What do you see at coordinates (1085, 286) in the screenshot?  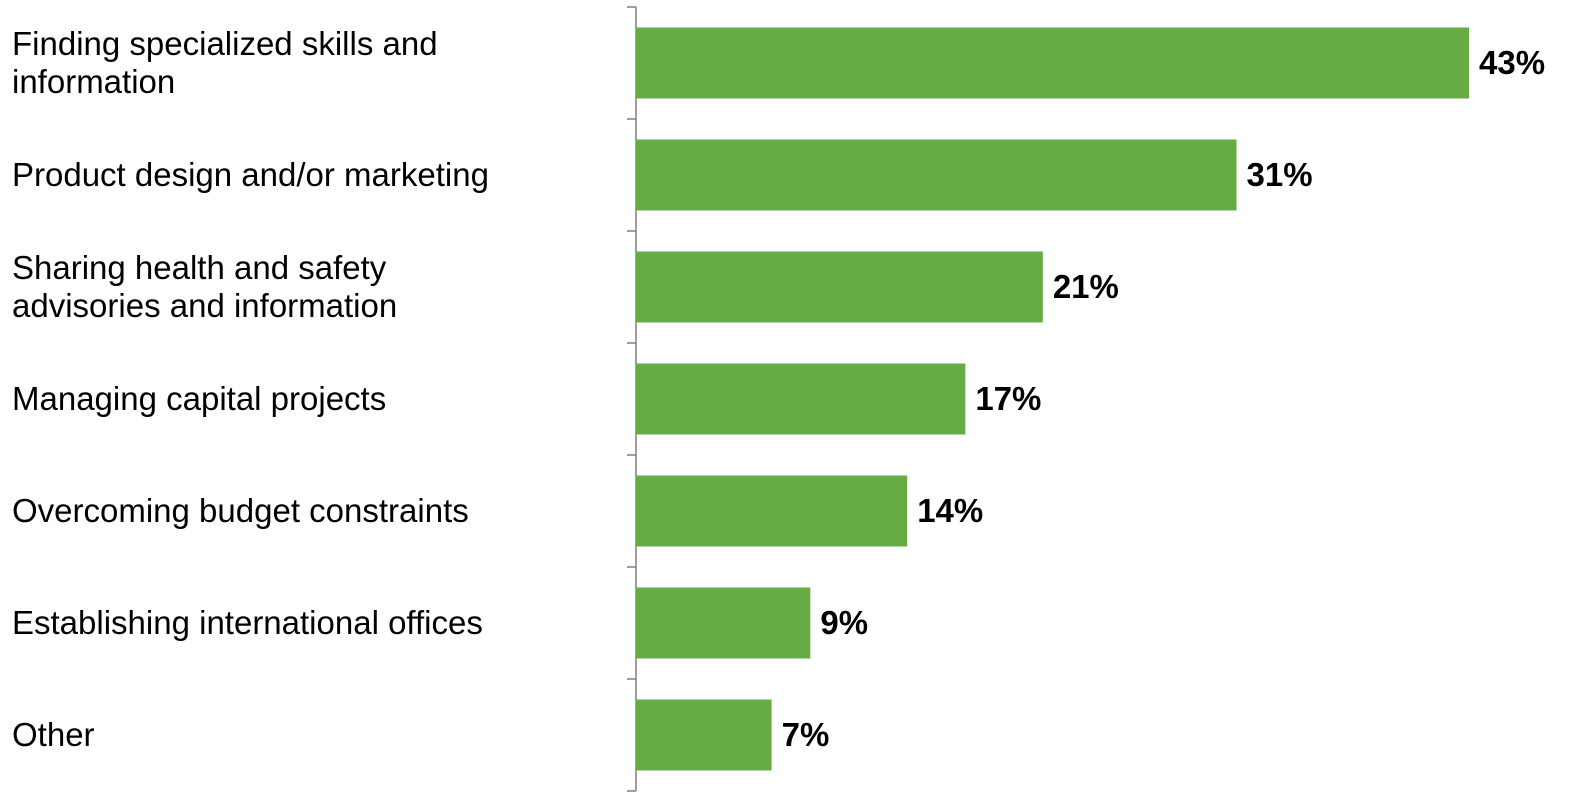 I see `data-label: 21%` at bounding box center [1085, 286].